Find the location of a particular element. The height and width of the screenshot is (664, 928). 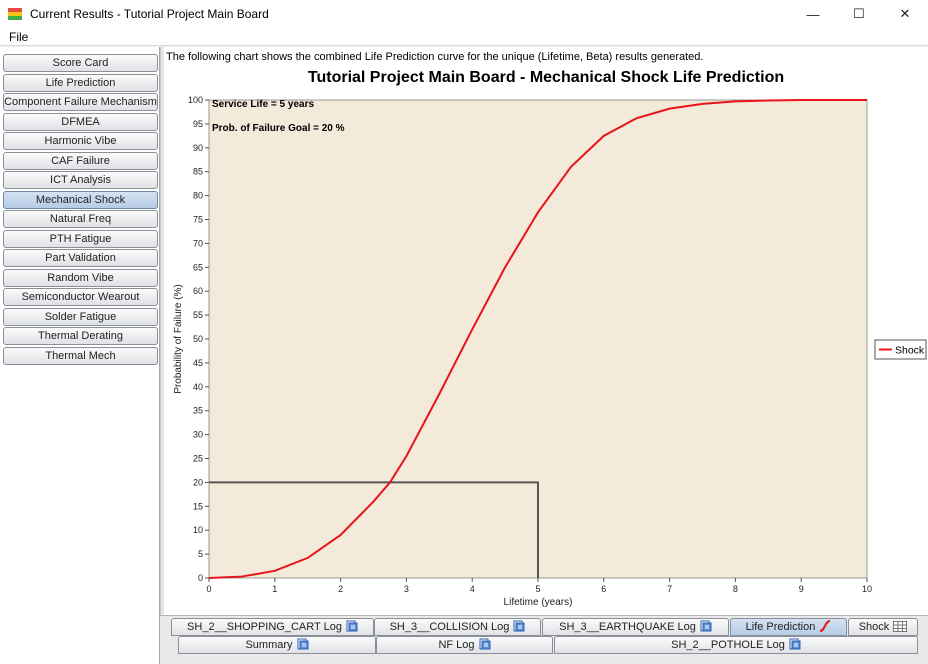

tab-nf-log: NF Log is located at coordinates (464, 645).